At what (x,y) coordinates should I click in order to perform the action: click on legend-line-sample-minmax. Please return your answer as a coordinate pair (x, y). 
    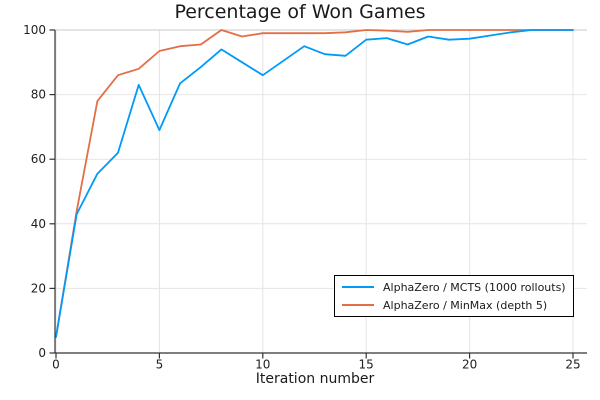
    Looking at the image, I should click on (358, 305).